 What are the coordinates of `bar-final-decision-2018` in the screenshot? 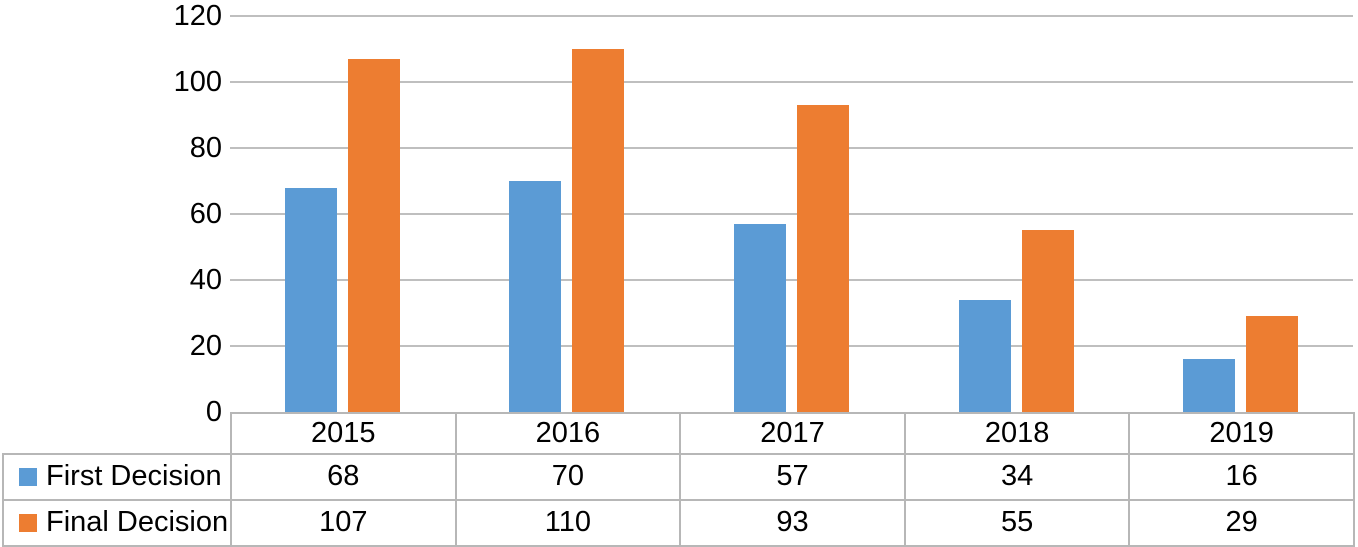 It's located at (1048, 321).